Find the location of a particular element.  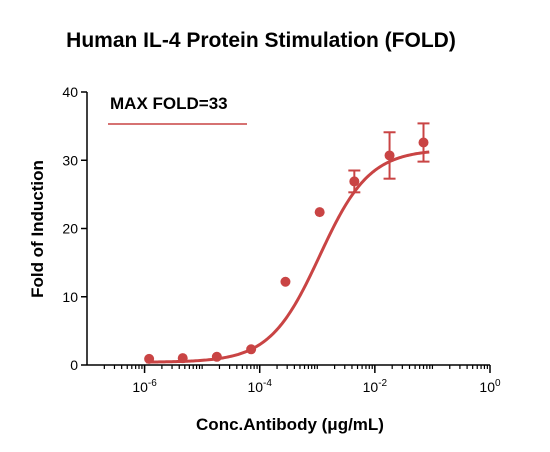

y-tick-label: 20 is located at coordinates (70, 229).